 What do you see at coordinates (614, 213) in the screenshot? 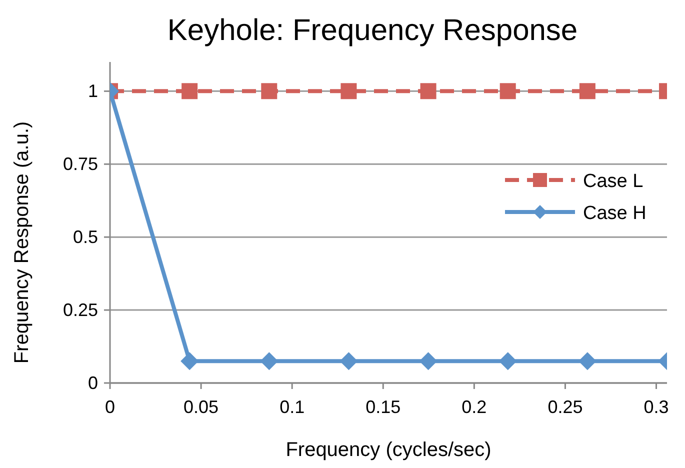
I see `legend-label: Case H` at bounding box center [614, 213].